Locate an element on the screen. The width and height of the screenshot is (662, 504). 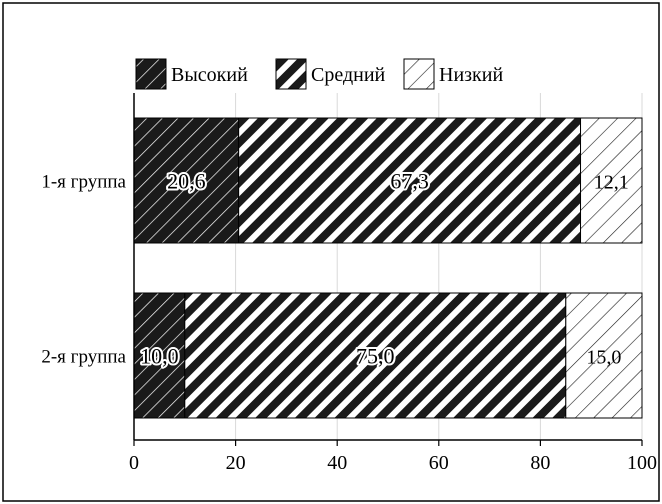
legend-label-2: Средний is located at coordinates (348, 75).